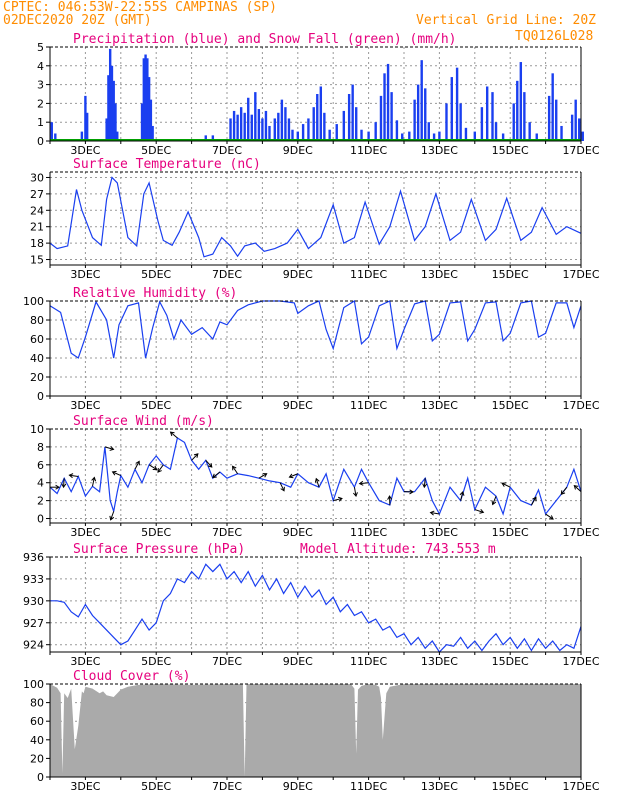 This screenshot has height=800, width=618. Describe the element at coordinates (40, 447) in the screenshot. I see `y-tick-label: 8` at that location.